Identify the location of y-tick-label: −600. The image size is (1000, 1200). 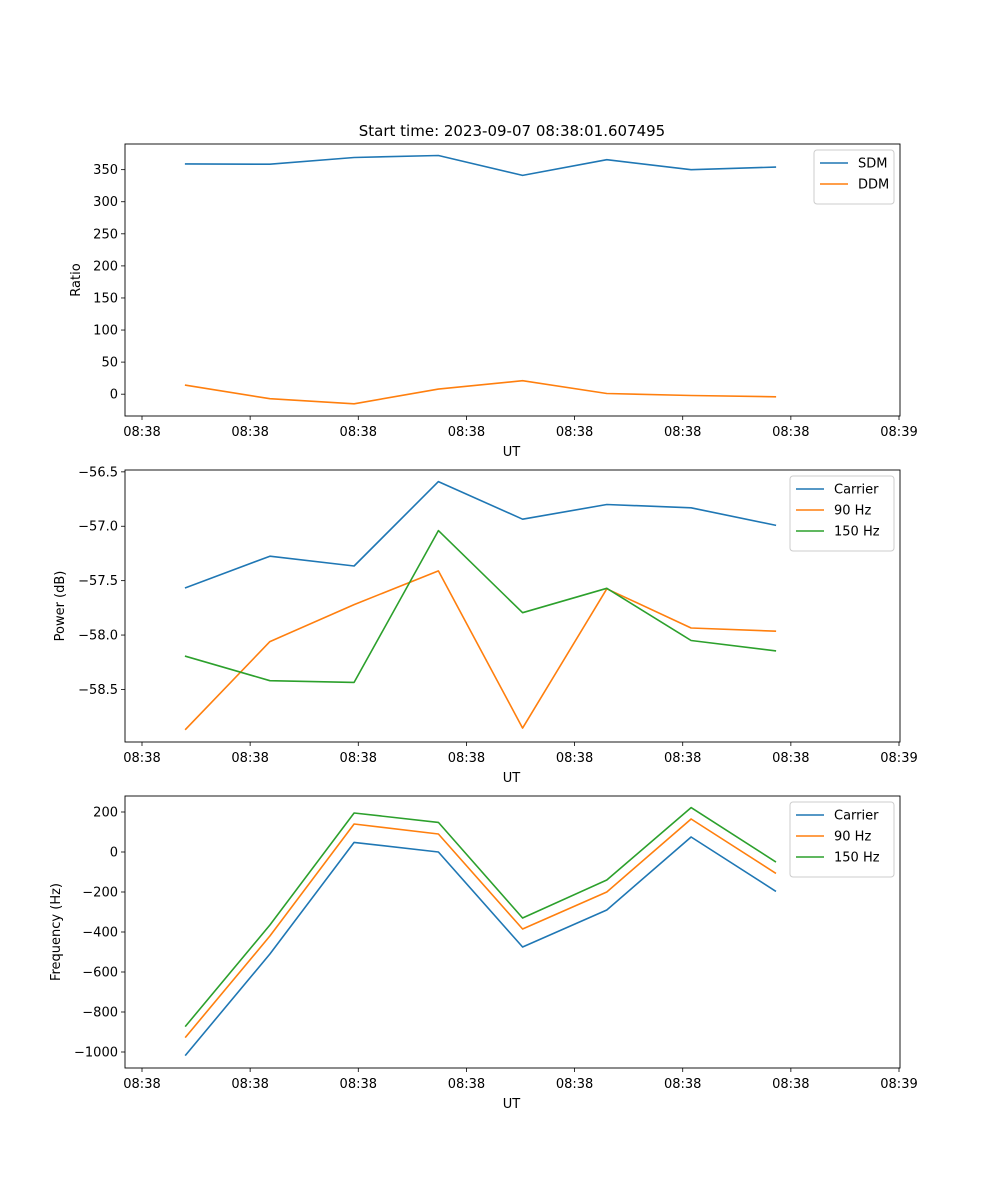
(100, 973).